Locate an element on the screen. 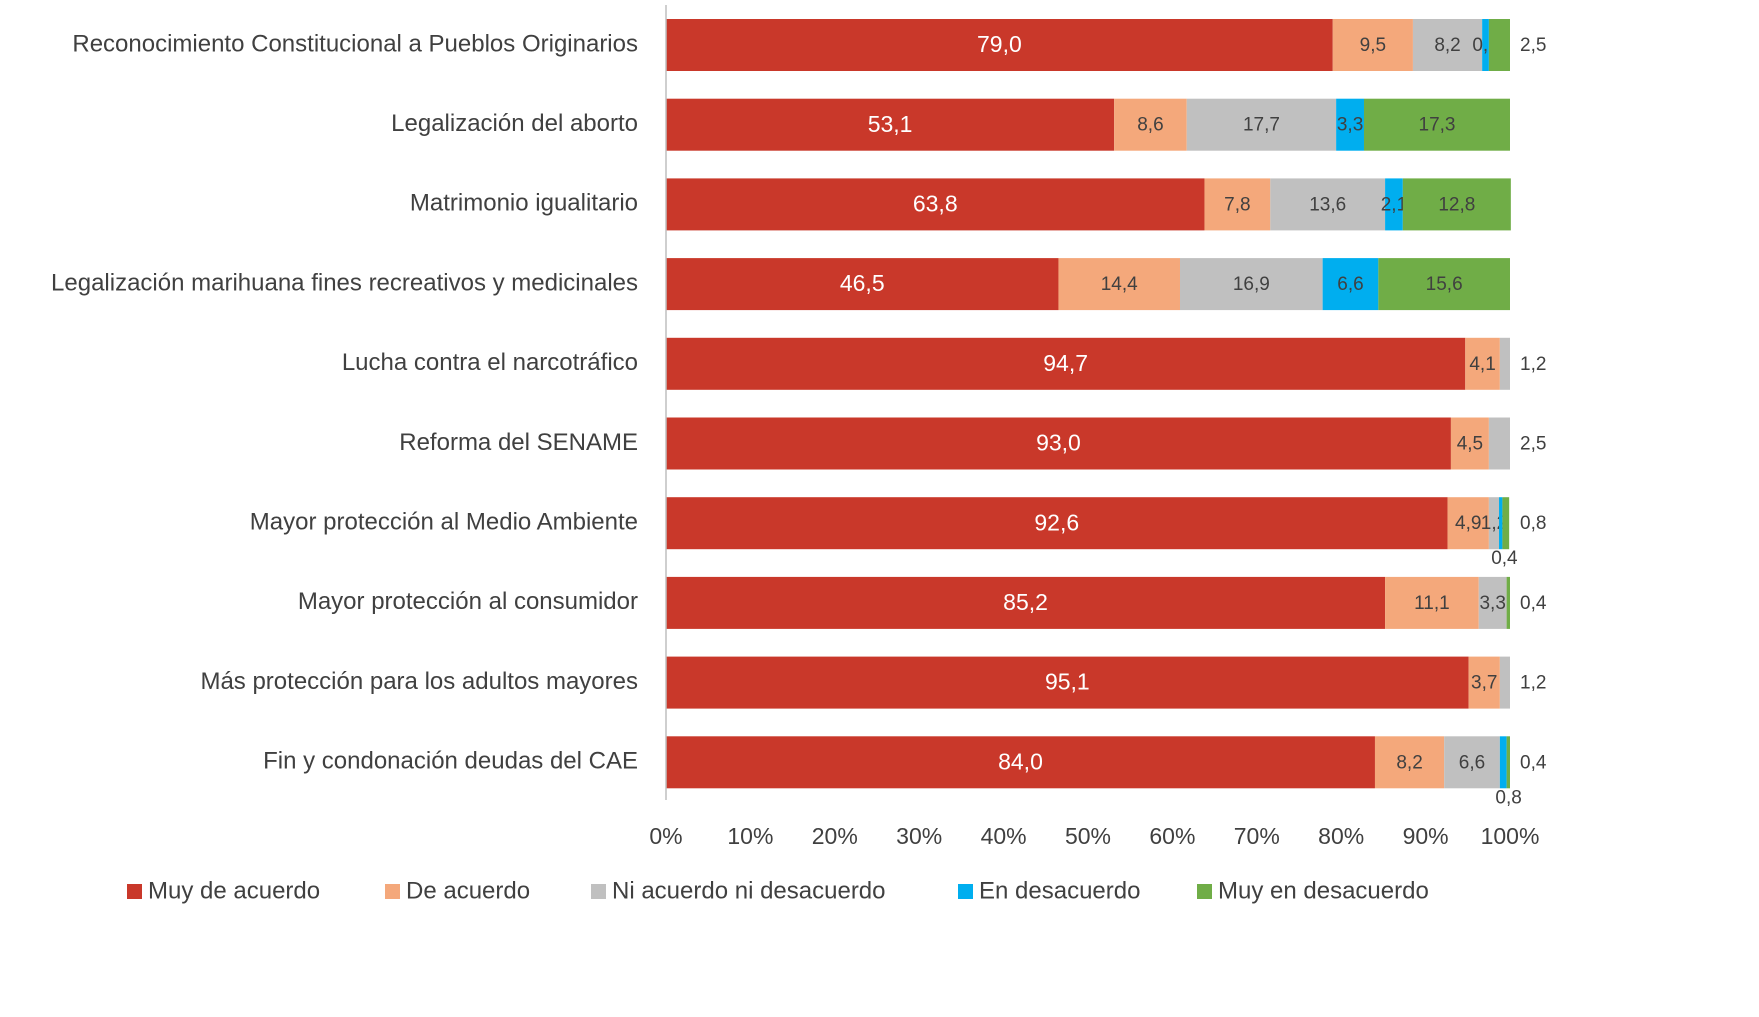 The image size is (1759, 1017). value-label: 2,1 is located at coordinates (1394, 204).